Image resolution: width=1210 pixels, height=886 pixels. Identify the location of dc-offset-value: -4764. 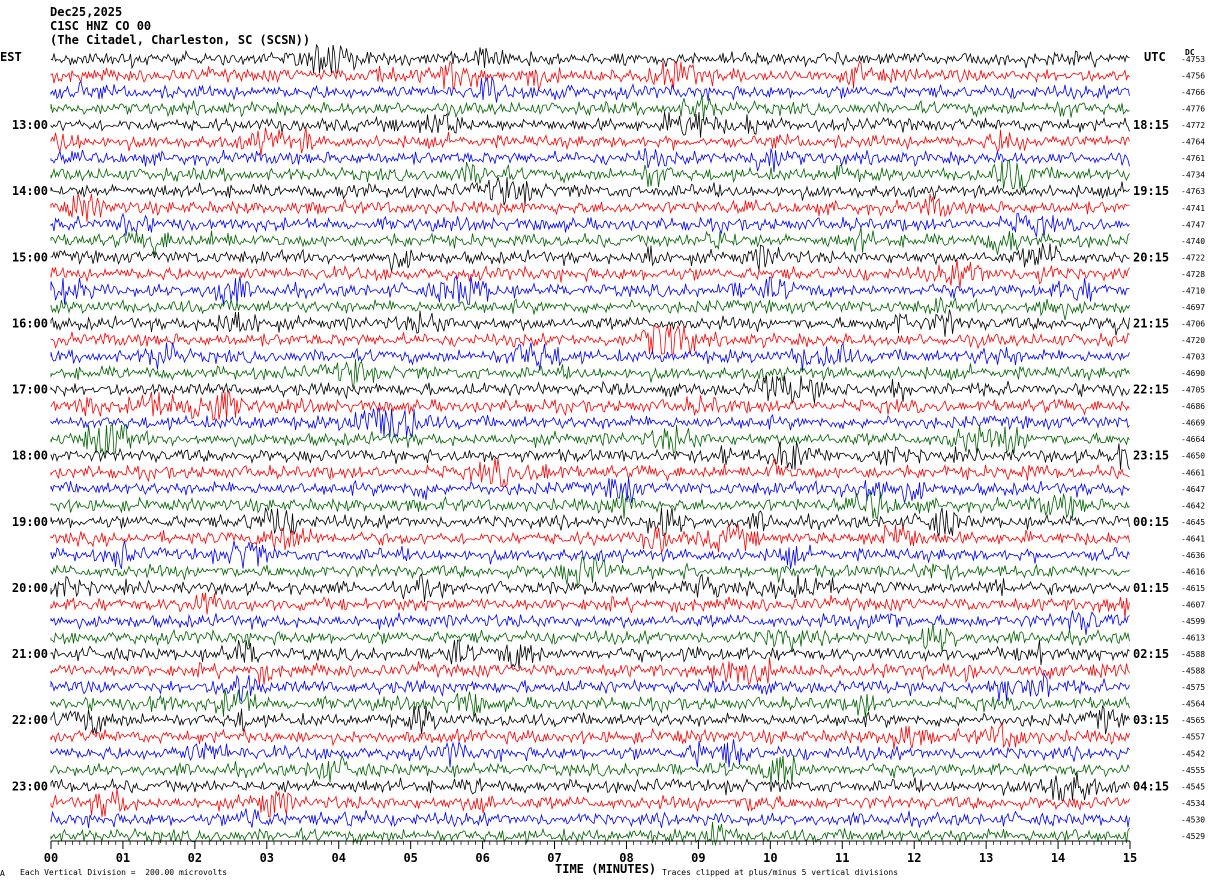
(1193, 142).